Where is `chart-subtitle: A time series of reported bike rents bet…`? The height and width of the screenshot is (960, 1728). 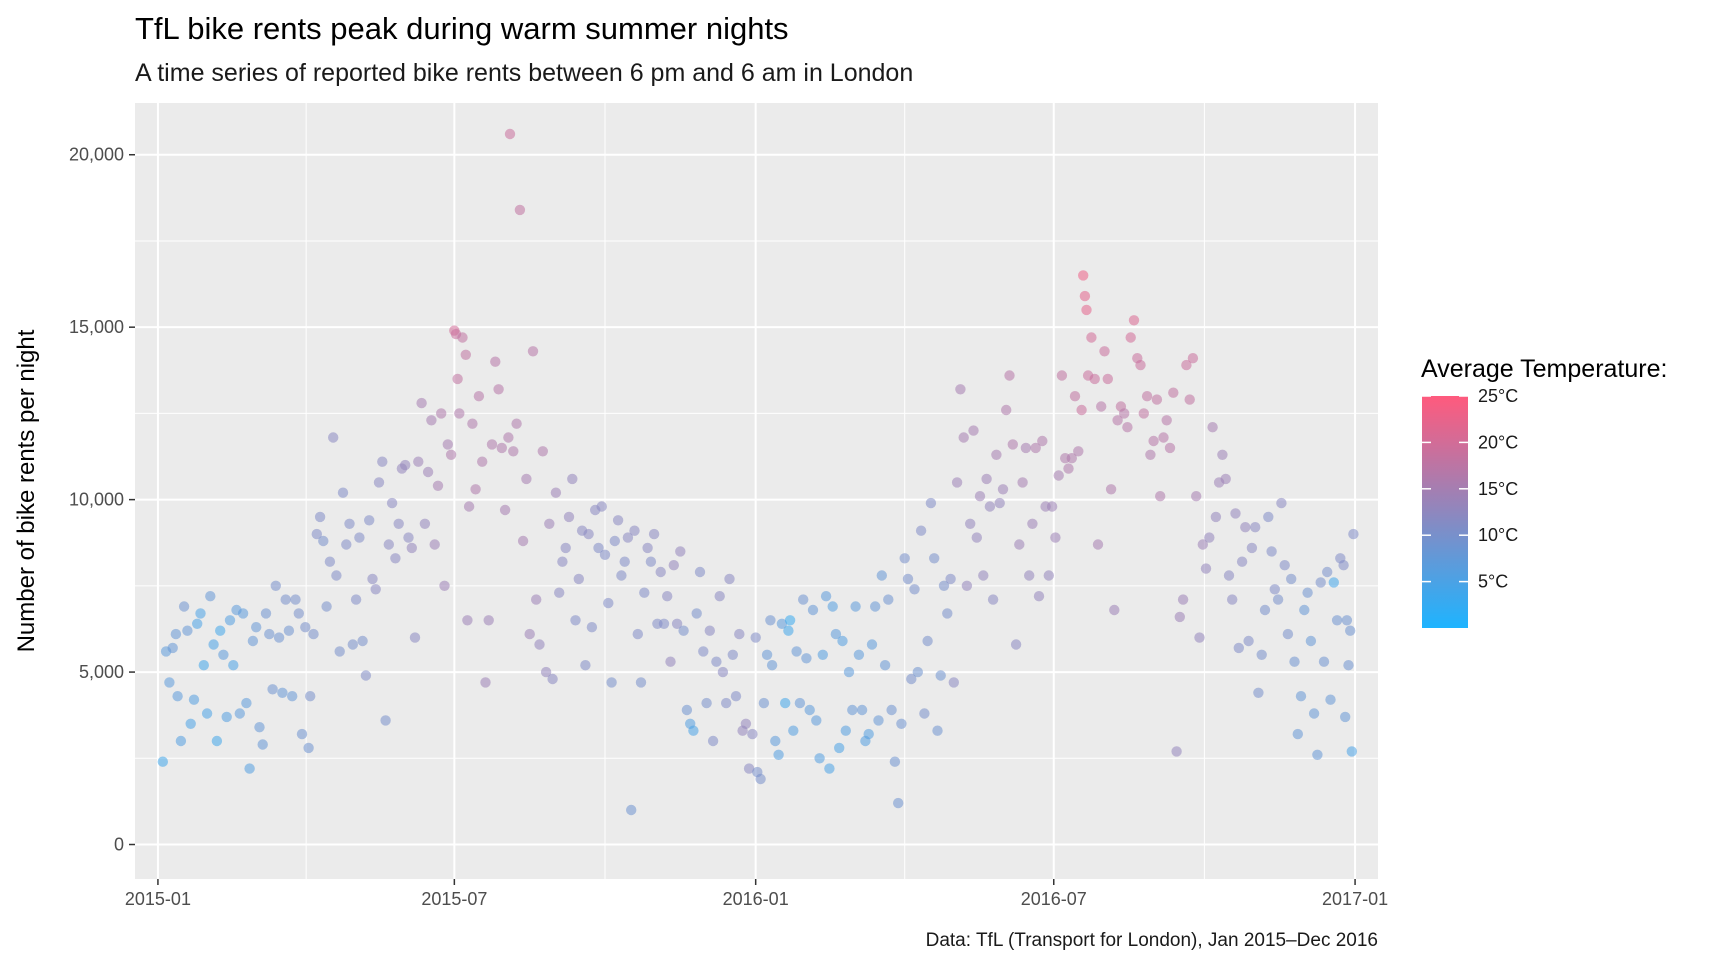 chart-subtitle: A time series of reported bike rents bet… is located at coordinates (524, 73).